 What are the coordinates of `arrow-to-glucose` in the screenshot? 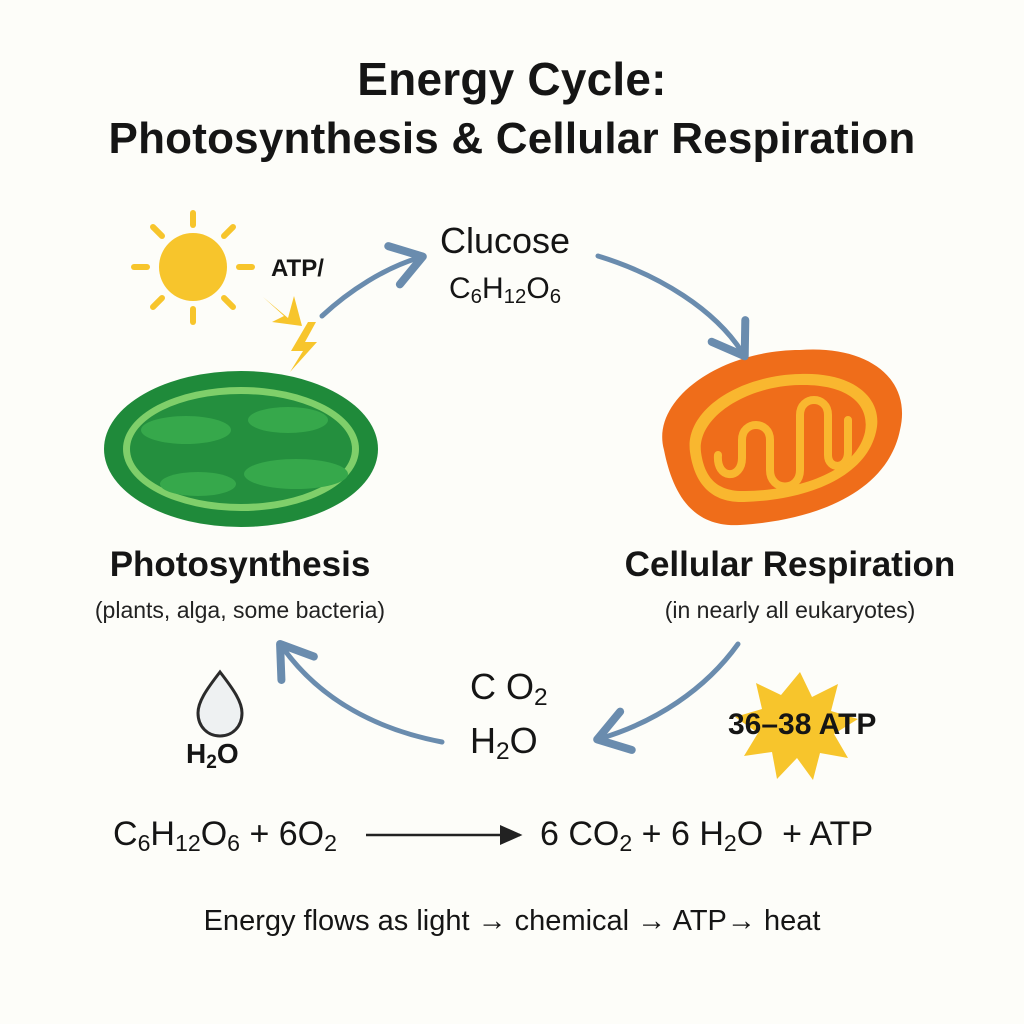 It's located at (373, 280).